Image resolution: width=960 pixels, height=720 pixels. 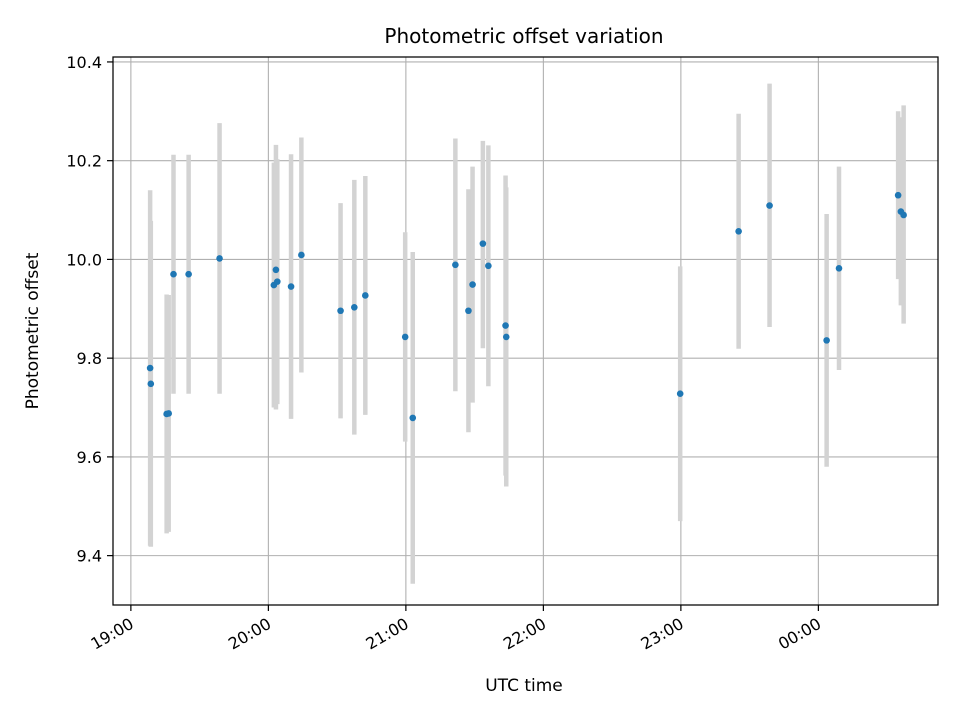 What do you see at coordinates (799, 634) in the screenshot?
I see `x-tick-label: 00:00` at bounding box center [799, 634].